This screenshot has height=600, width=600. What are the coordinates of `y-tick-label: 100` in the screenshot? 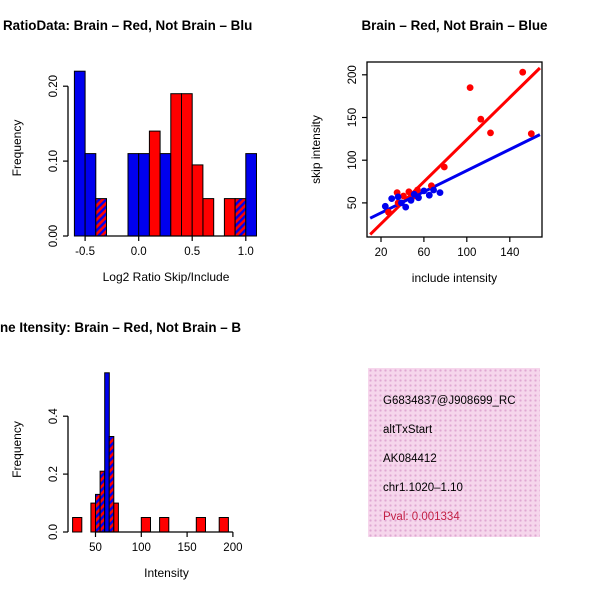 It's located at (353, 160).